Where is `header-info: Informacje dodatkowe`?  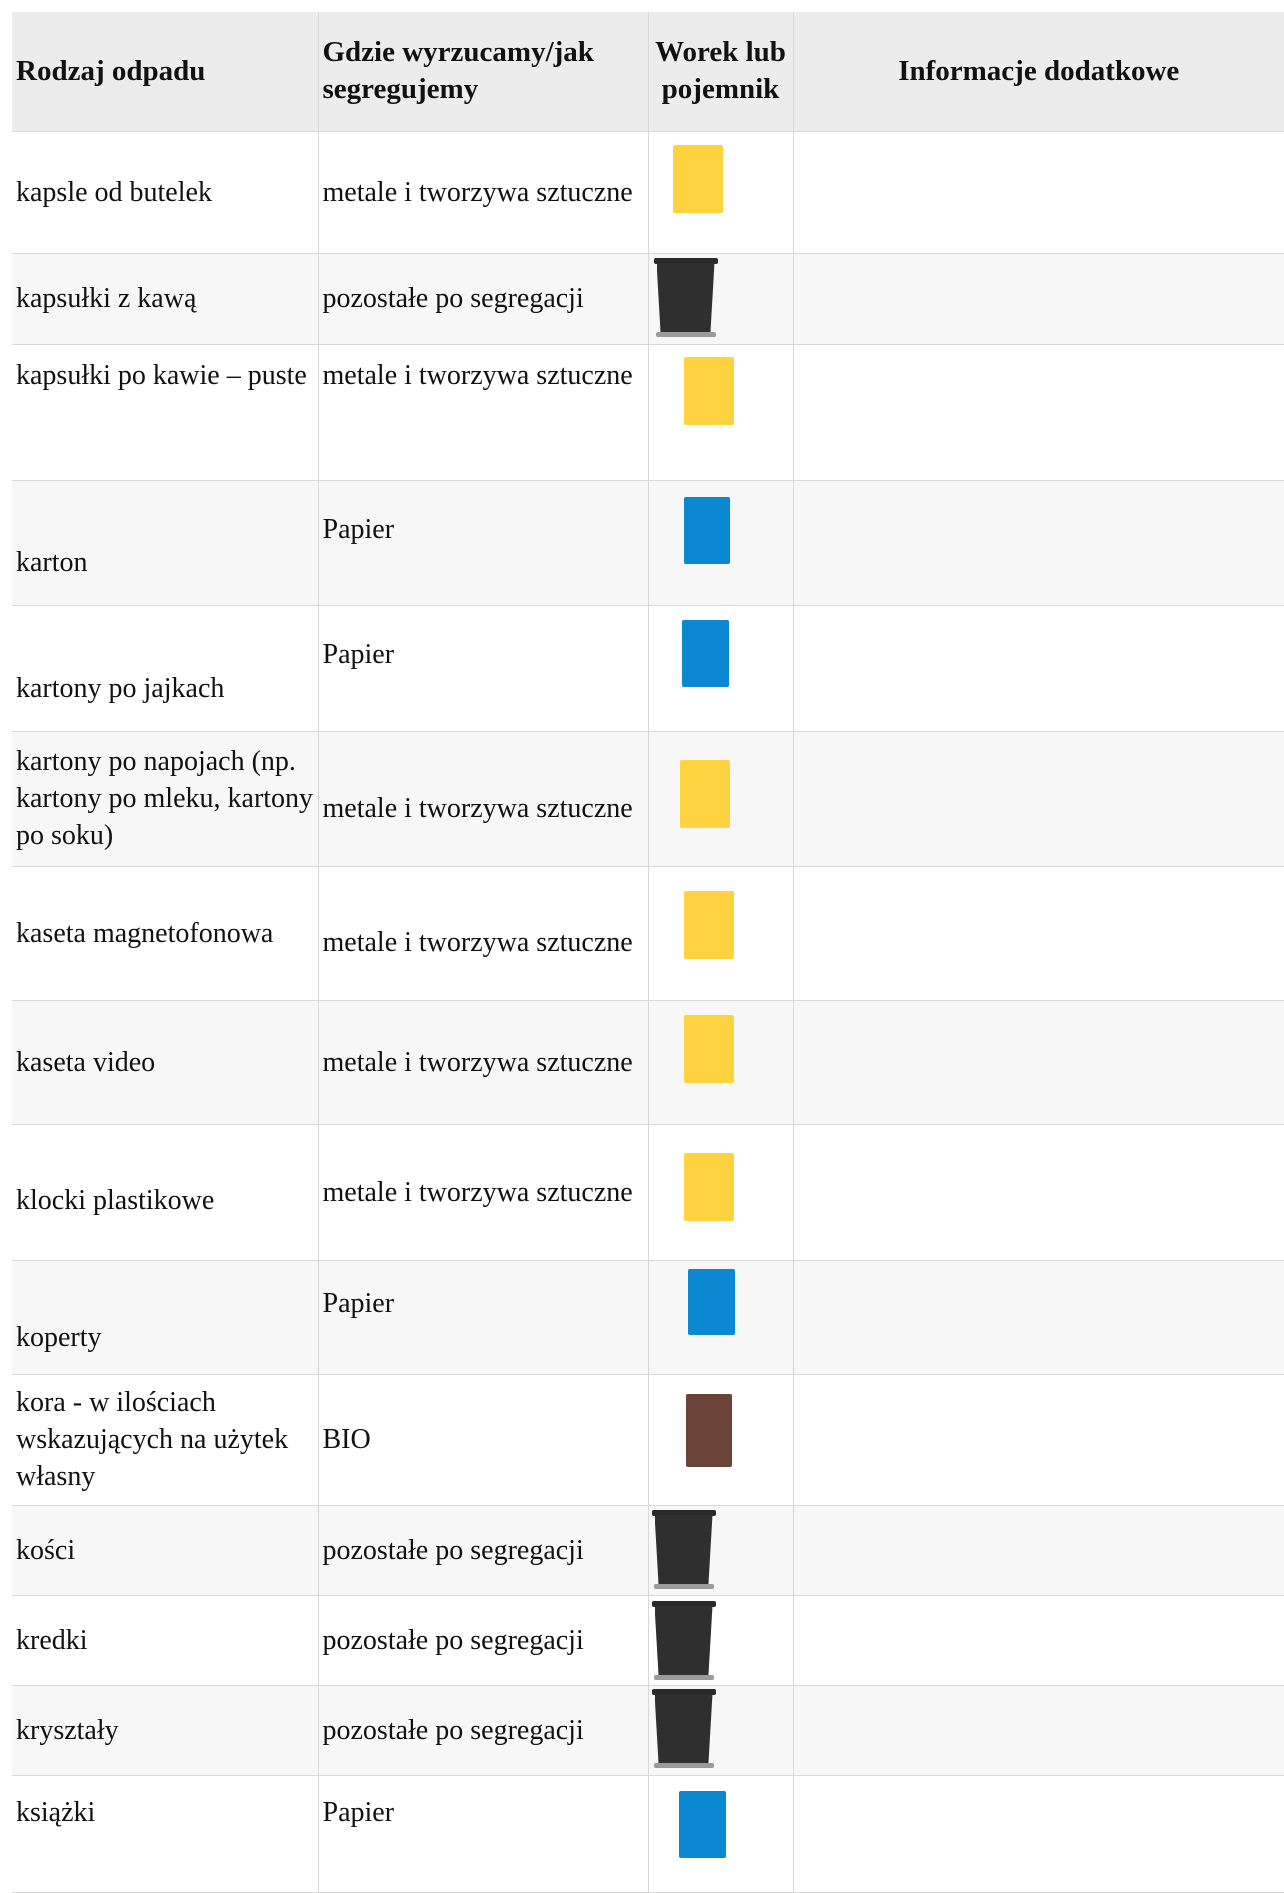 header-info: Informacje dodatkowe is located at coordinates (1038, 72).